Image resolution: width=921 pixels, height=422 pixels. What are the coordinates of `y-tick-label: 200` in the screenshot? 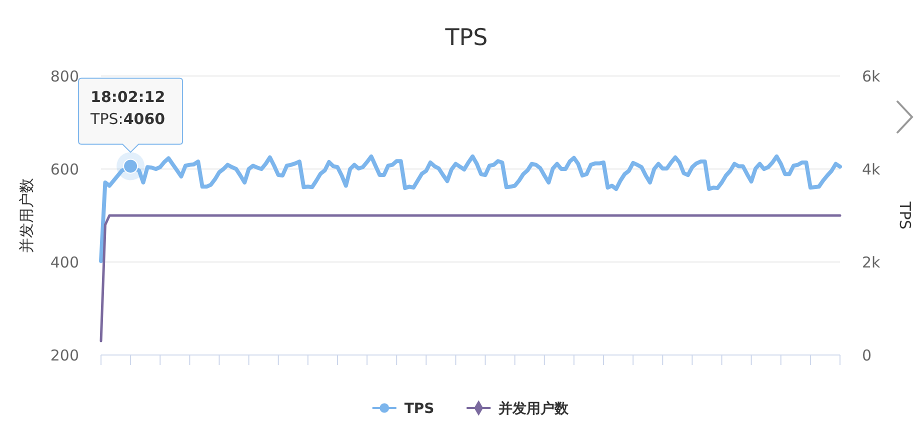 It's located at (64, 355).